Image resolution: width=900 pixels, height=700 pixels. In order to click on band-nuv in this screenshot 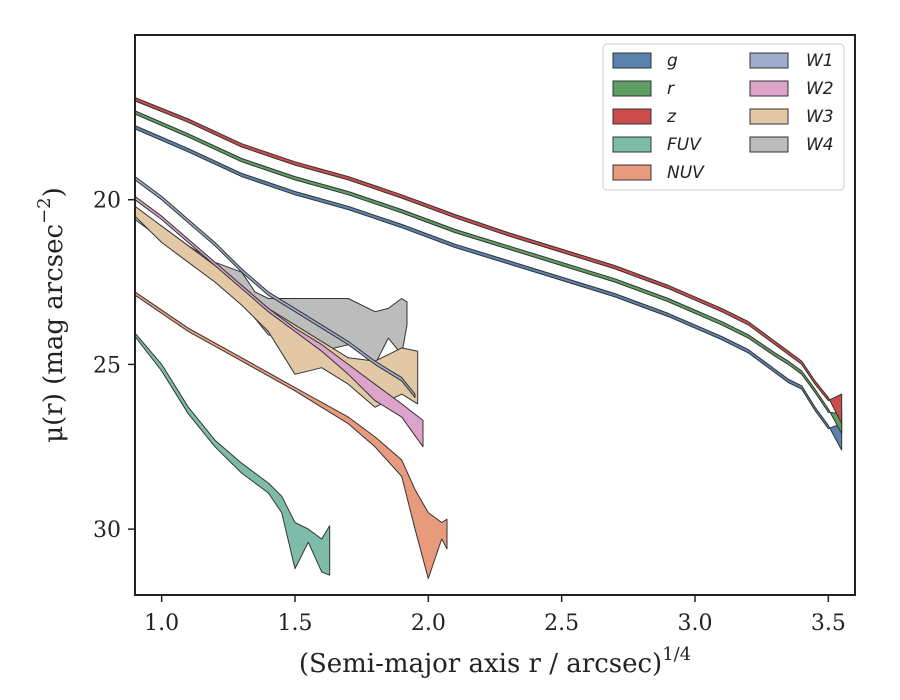, I will do `click(291, 435)`.